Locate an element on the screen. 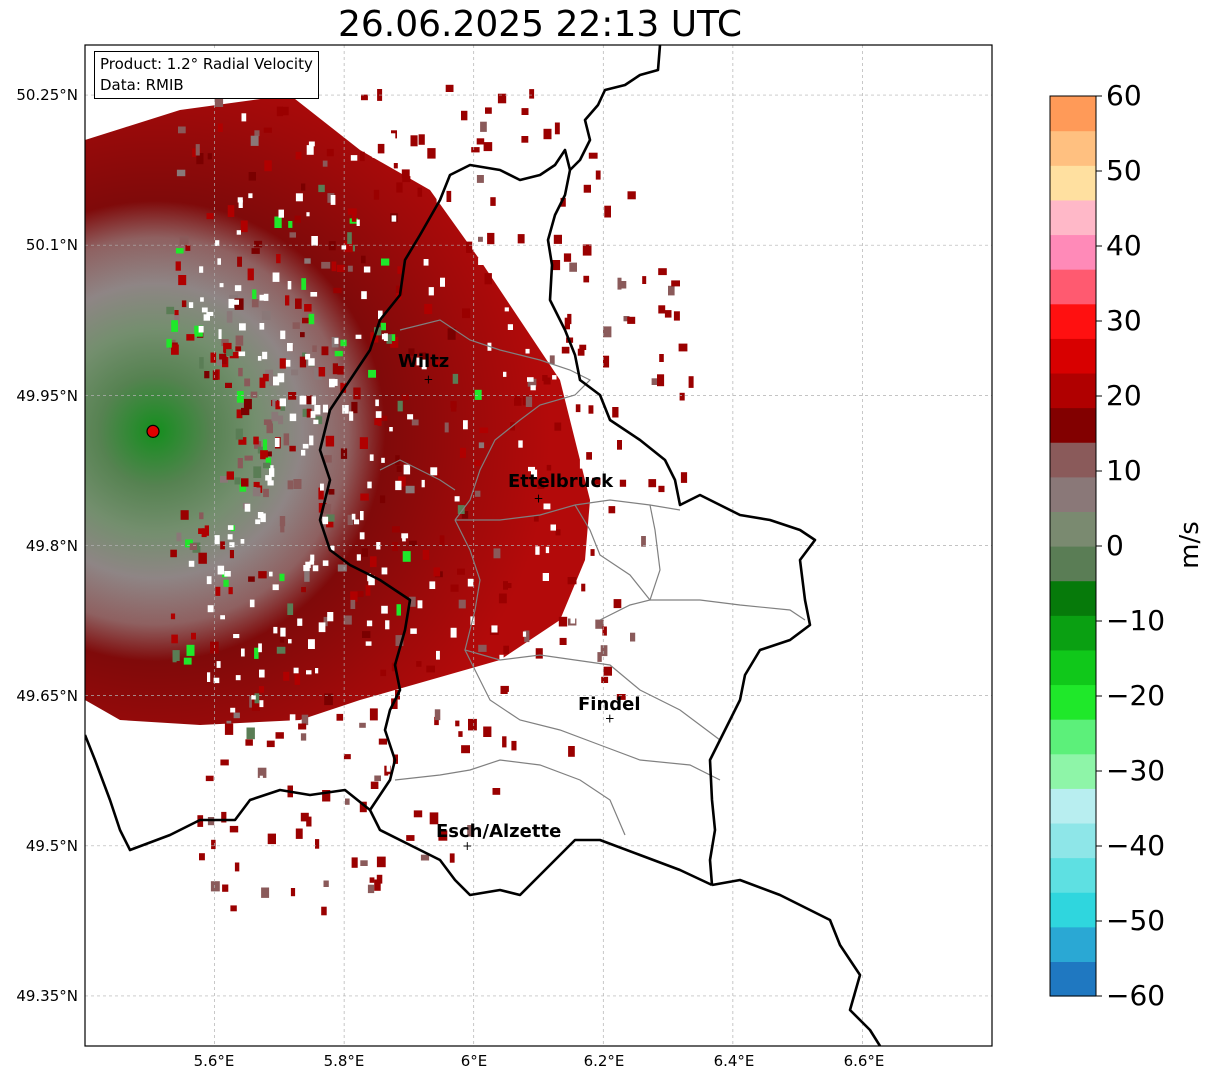 Image resolution: width=1207 pixels, height=1081 pixels. colorbar-tick-label: −10 is located at coordinates (1136, 620).